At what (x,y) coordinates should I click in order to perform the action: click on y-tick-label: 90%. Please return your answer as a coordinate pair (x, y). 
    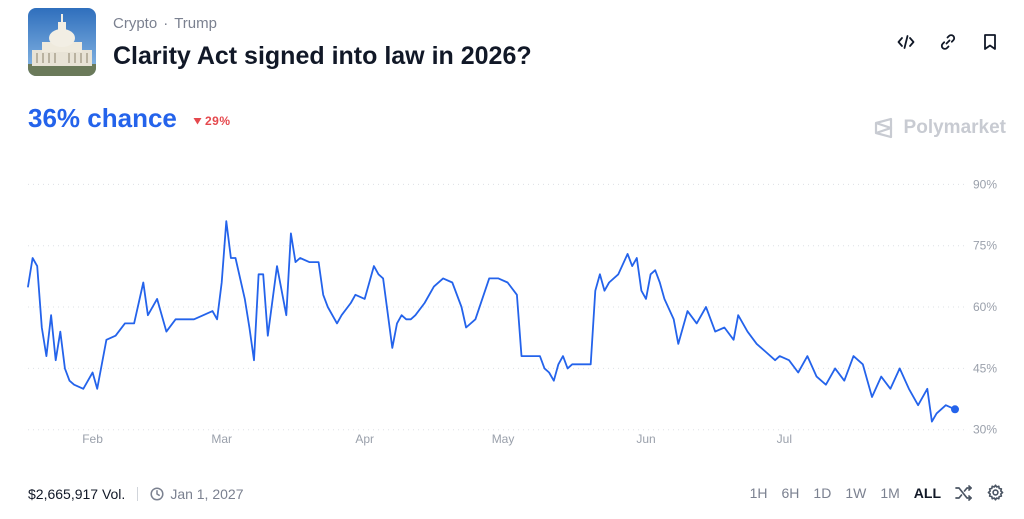
    Looking at the image, I should click on (985, 184).